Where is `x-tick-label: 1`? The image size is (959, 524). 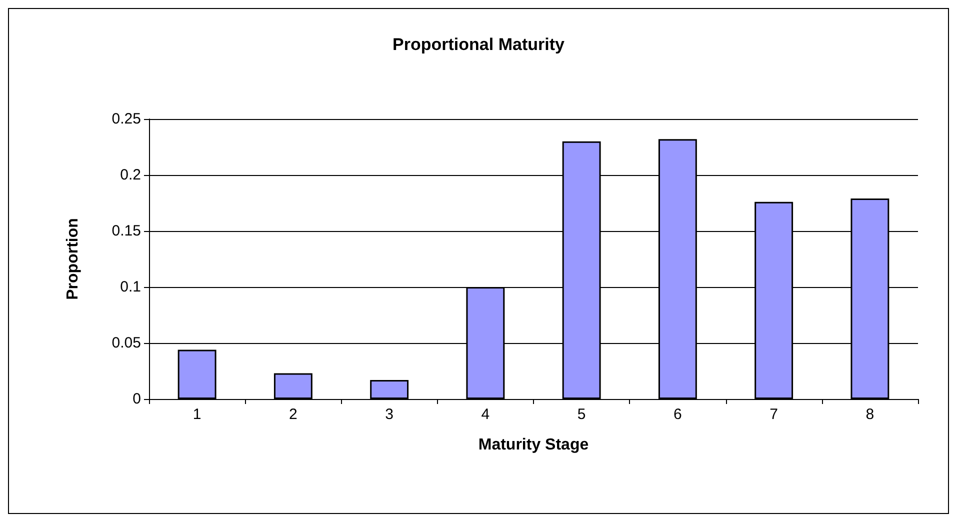 x-tick-label: 1 is located at coordinates (197, 414).